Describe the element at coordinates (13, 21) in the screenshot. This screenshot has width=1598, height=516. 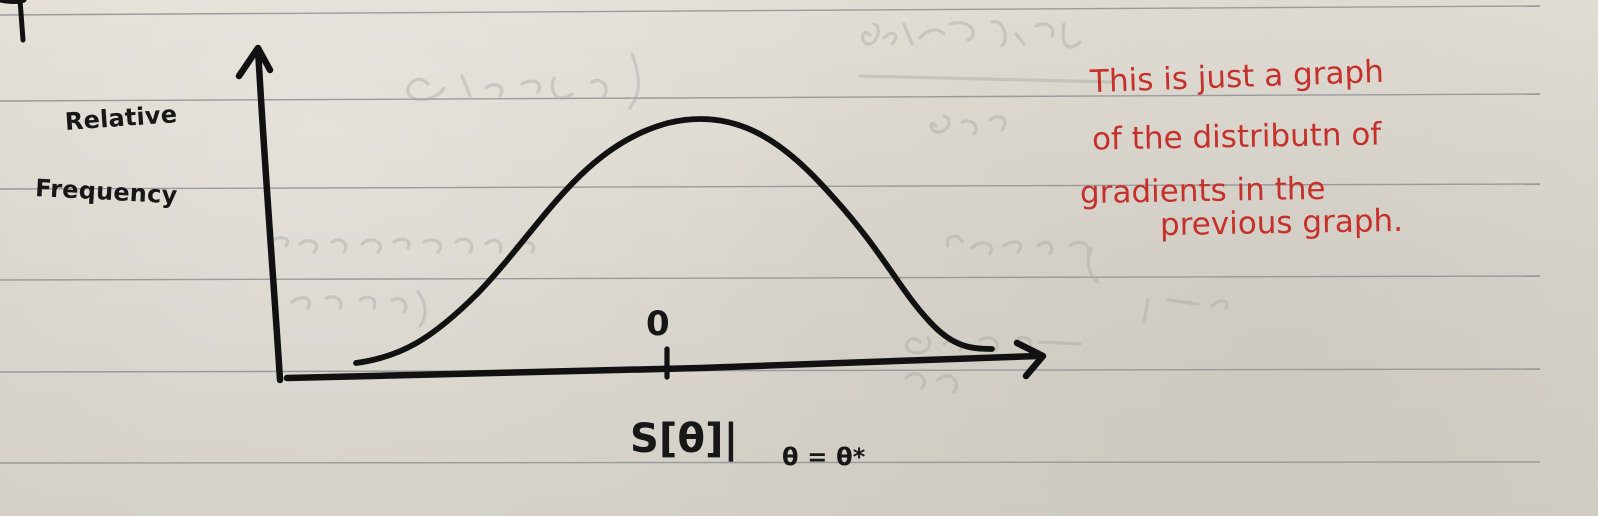
I see `page-corner-ink` at that location.